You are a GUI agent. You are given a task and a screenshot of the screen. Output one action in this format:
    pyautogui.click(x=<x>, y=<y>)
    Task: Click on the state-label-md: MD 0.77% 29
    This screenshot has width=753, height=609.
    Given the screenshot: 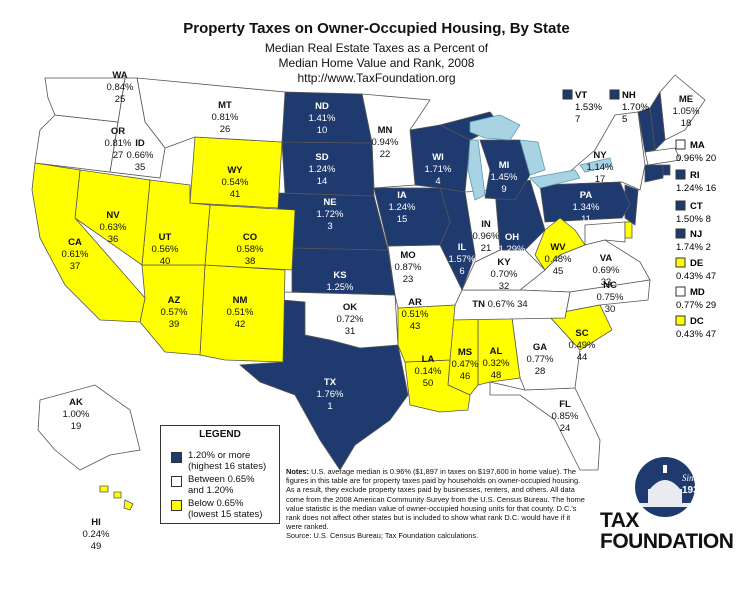 What is the action you would take?
    pyautogui.click(x=696, y=299)
    